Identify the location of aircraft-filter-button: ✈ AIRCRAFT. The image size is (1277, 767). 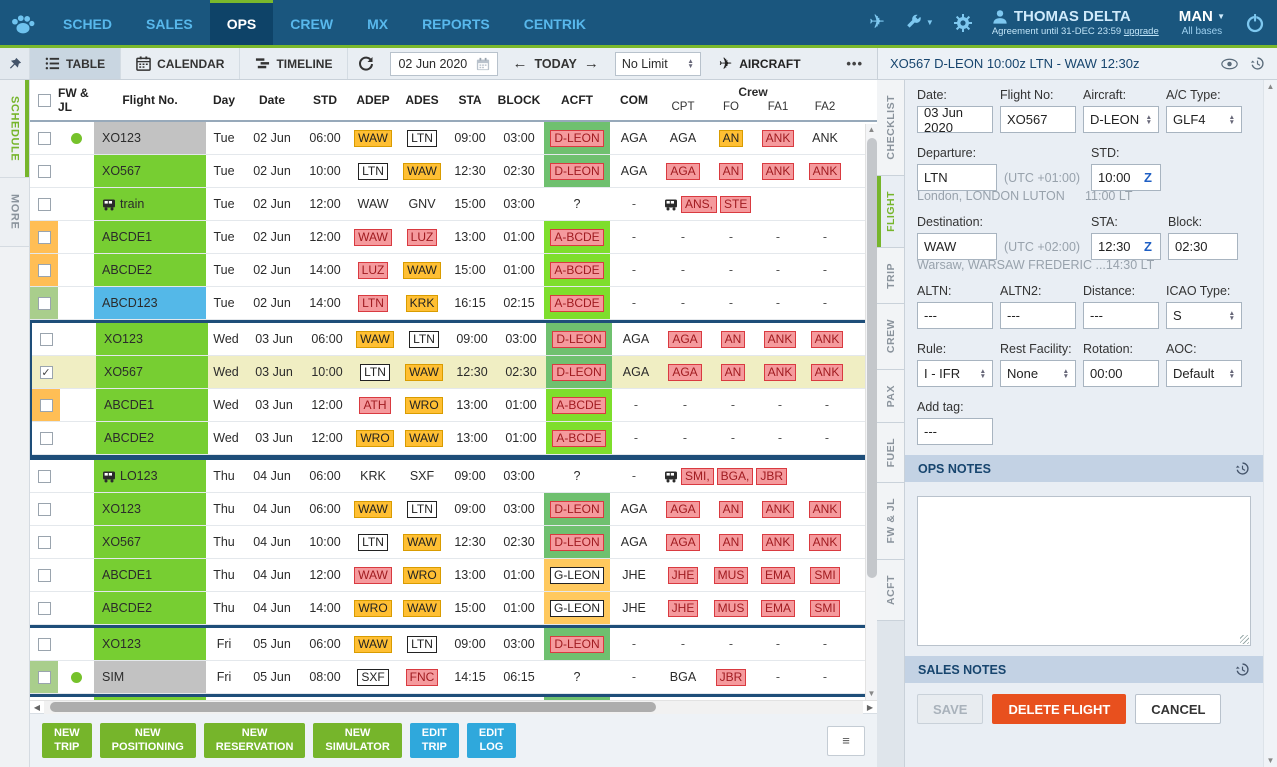
(760, 63).